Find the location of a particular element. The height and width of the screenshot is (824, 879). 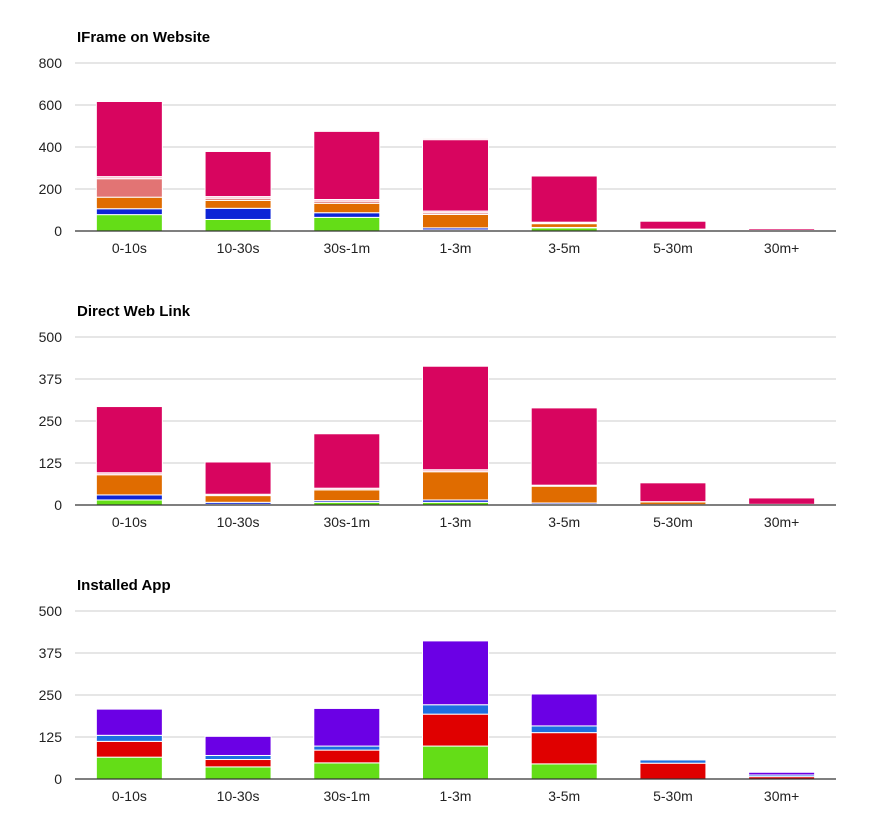

y-tick-label: 400 is located at coordinates (51, 147).